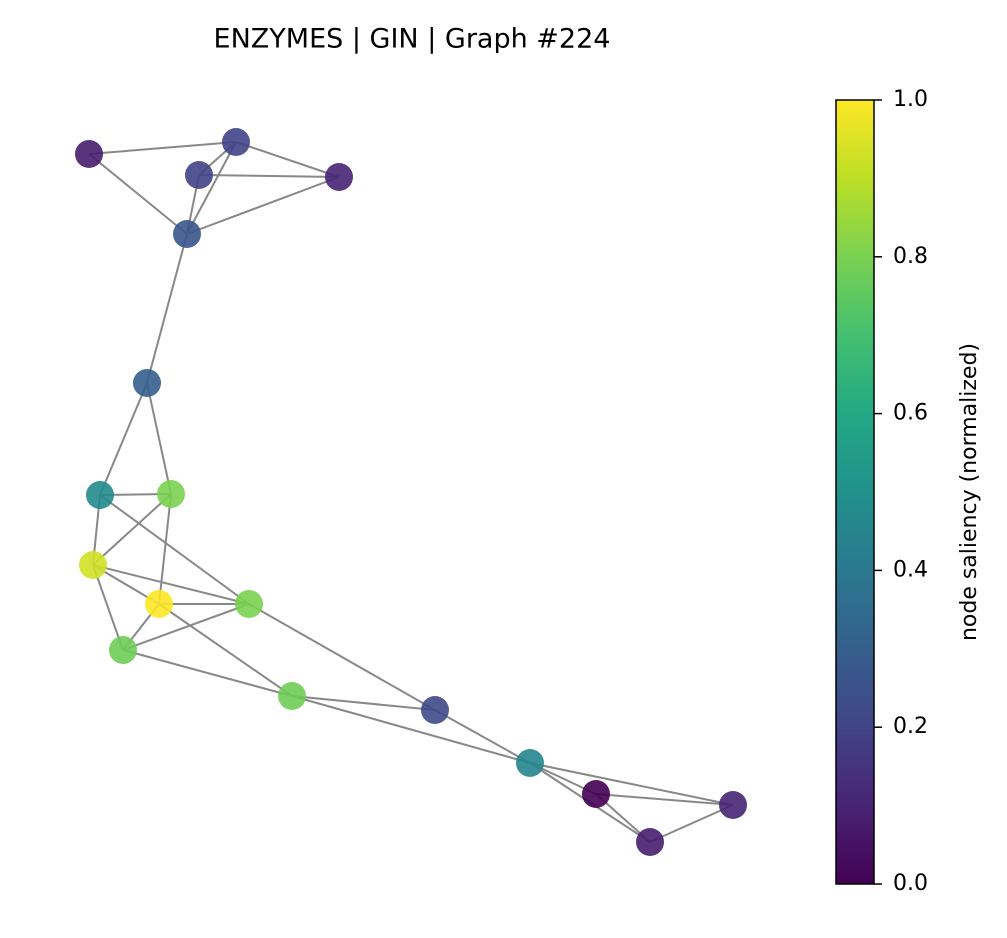 The width and height of the screenshot is (1007, 938). I want to click on colorbar-tick-label: 0.8, so click(910, 256).